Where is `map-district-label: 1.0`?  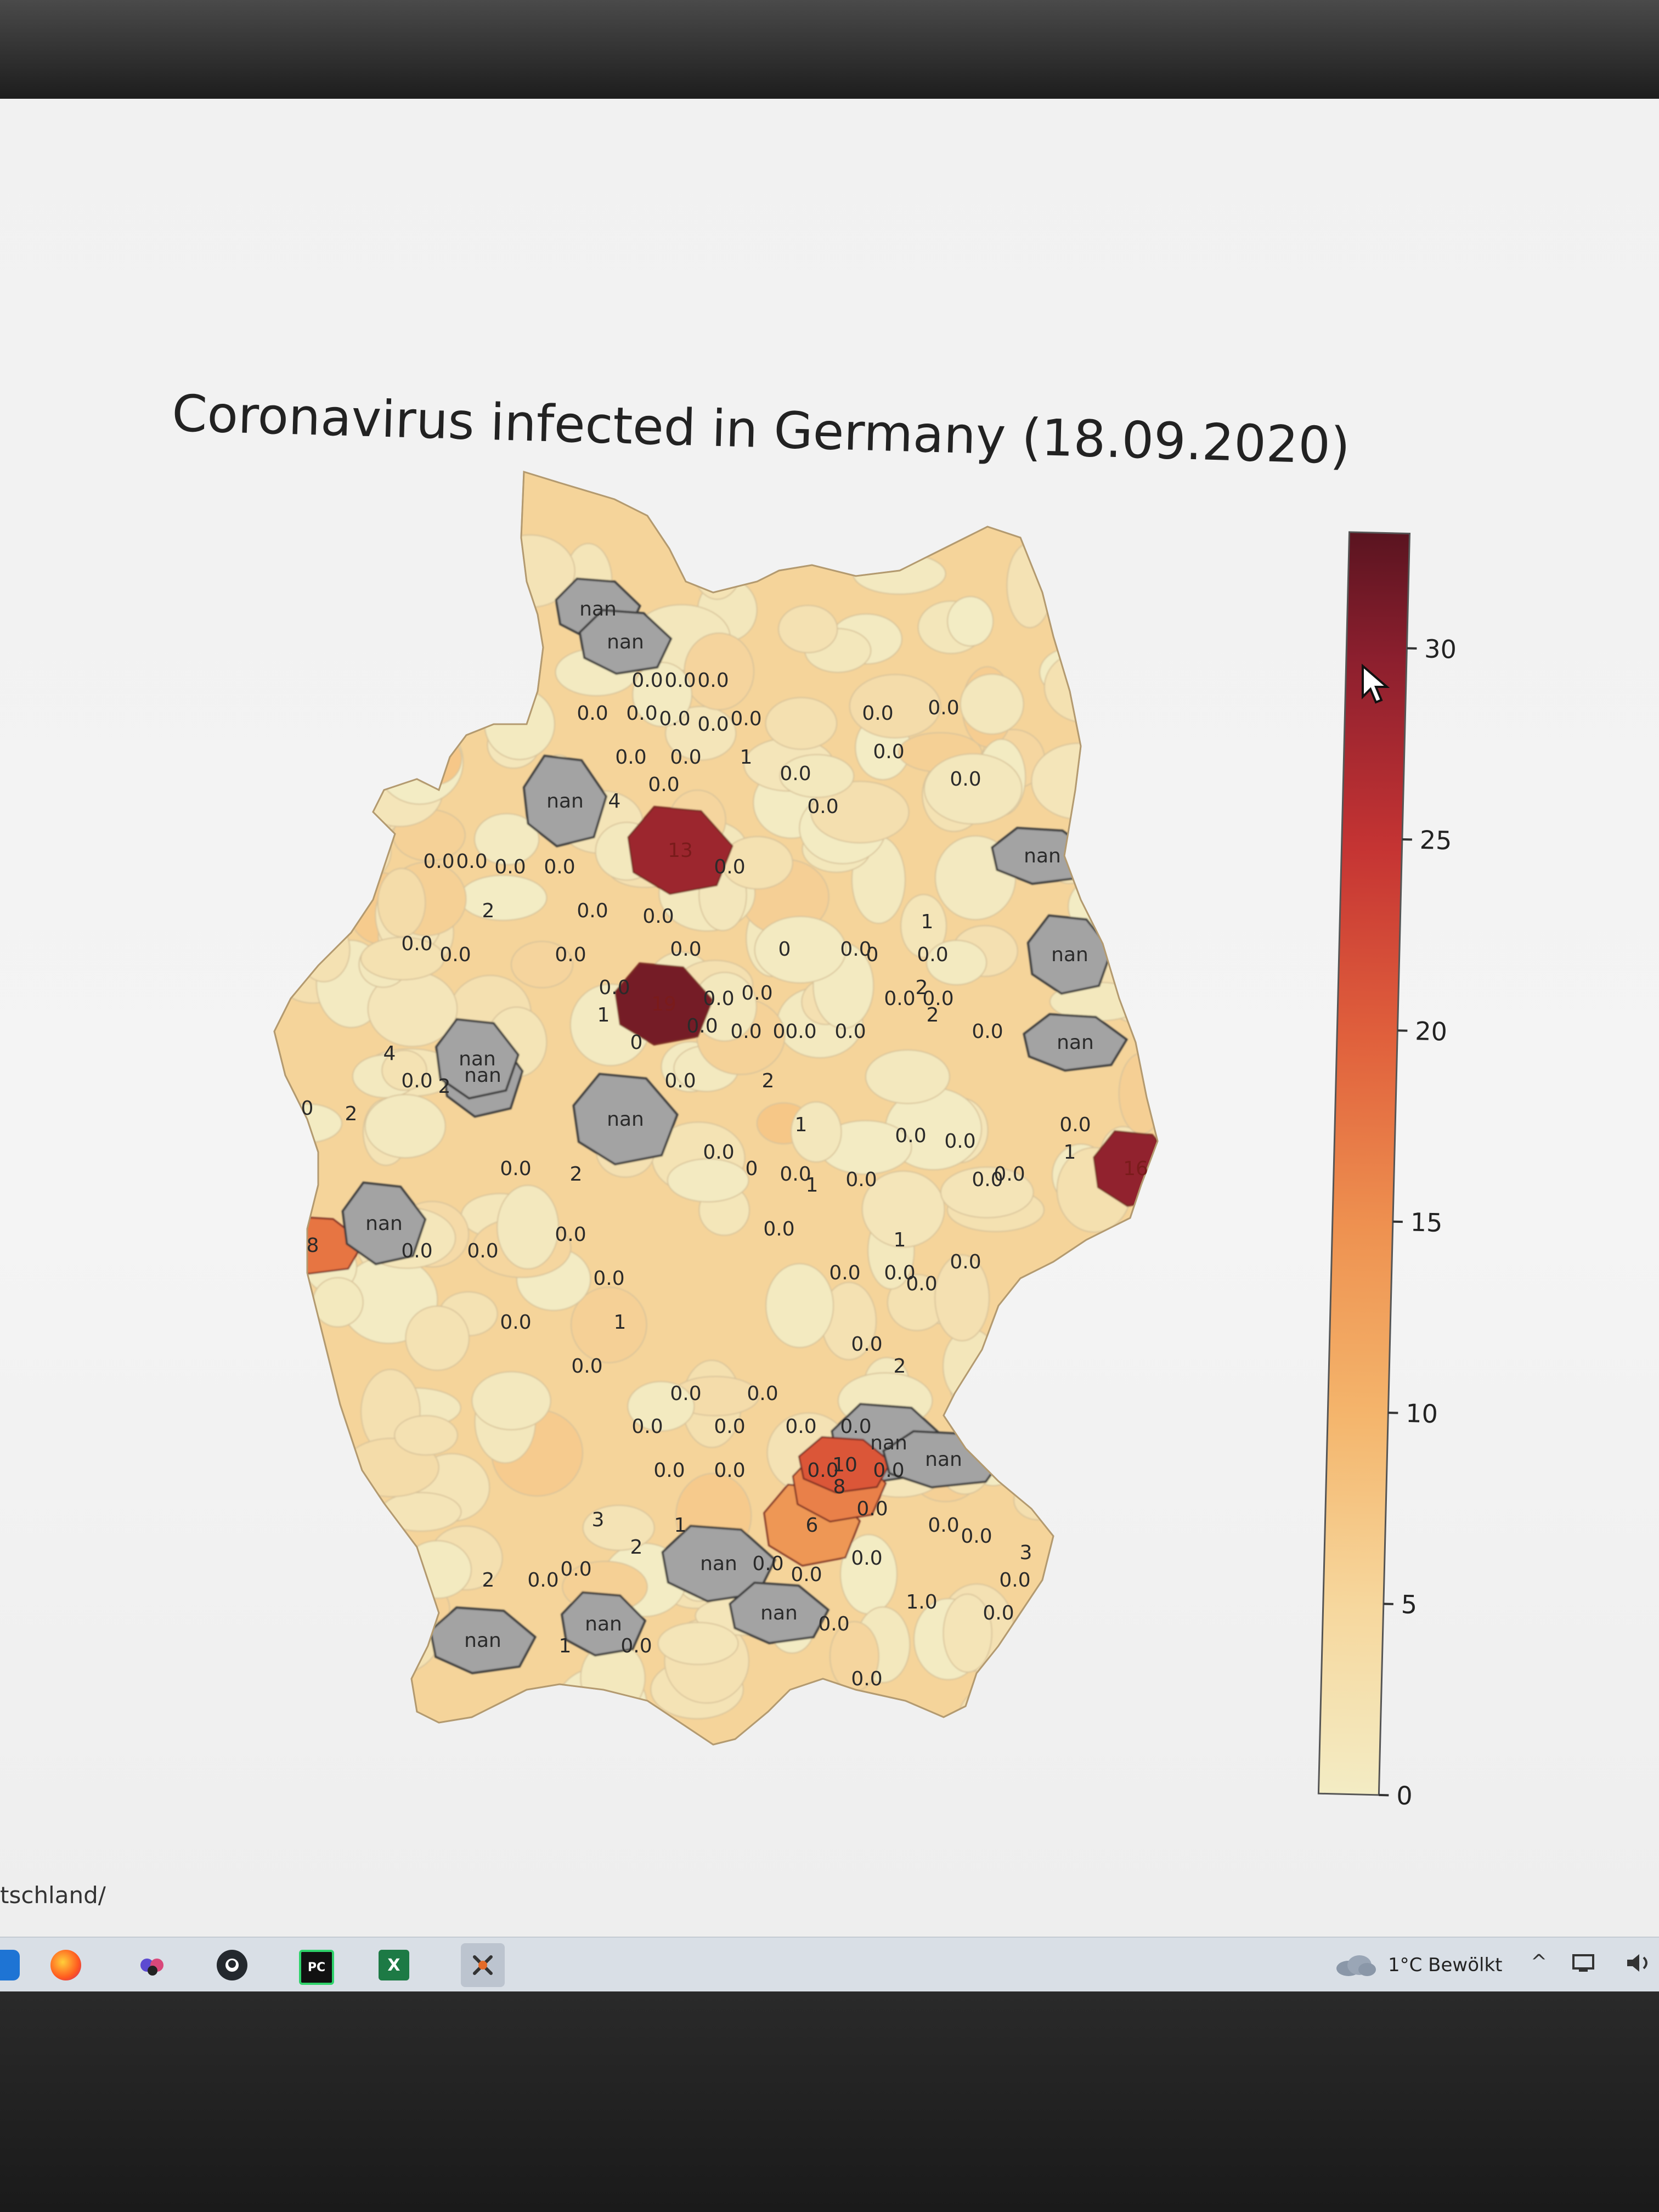
map-district-label: 1.0 is located at coordinates (921, 1602).